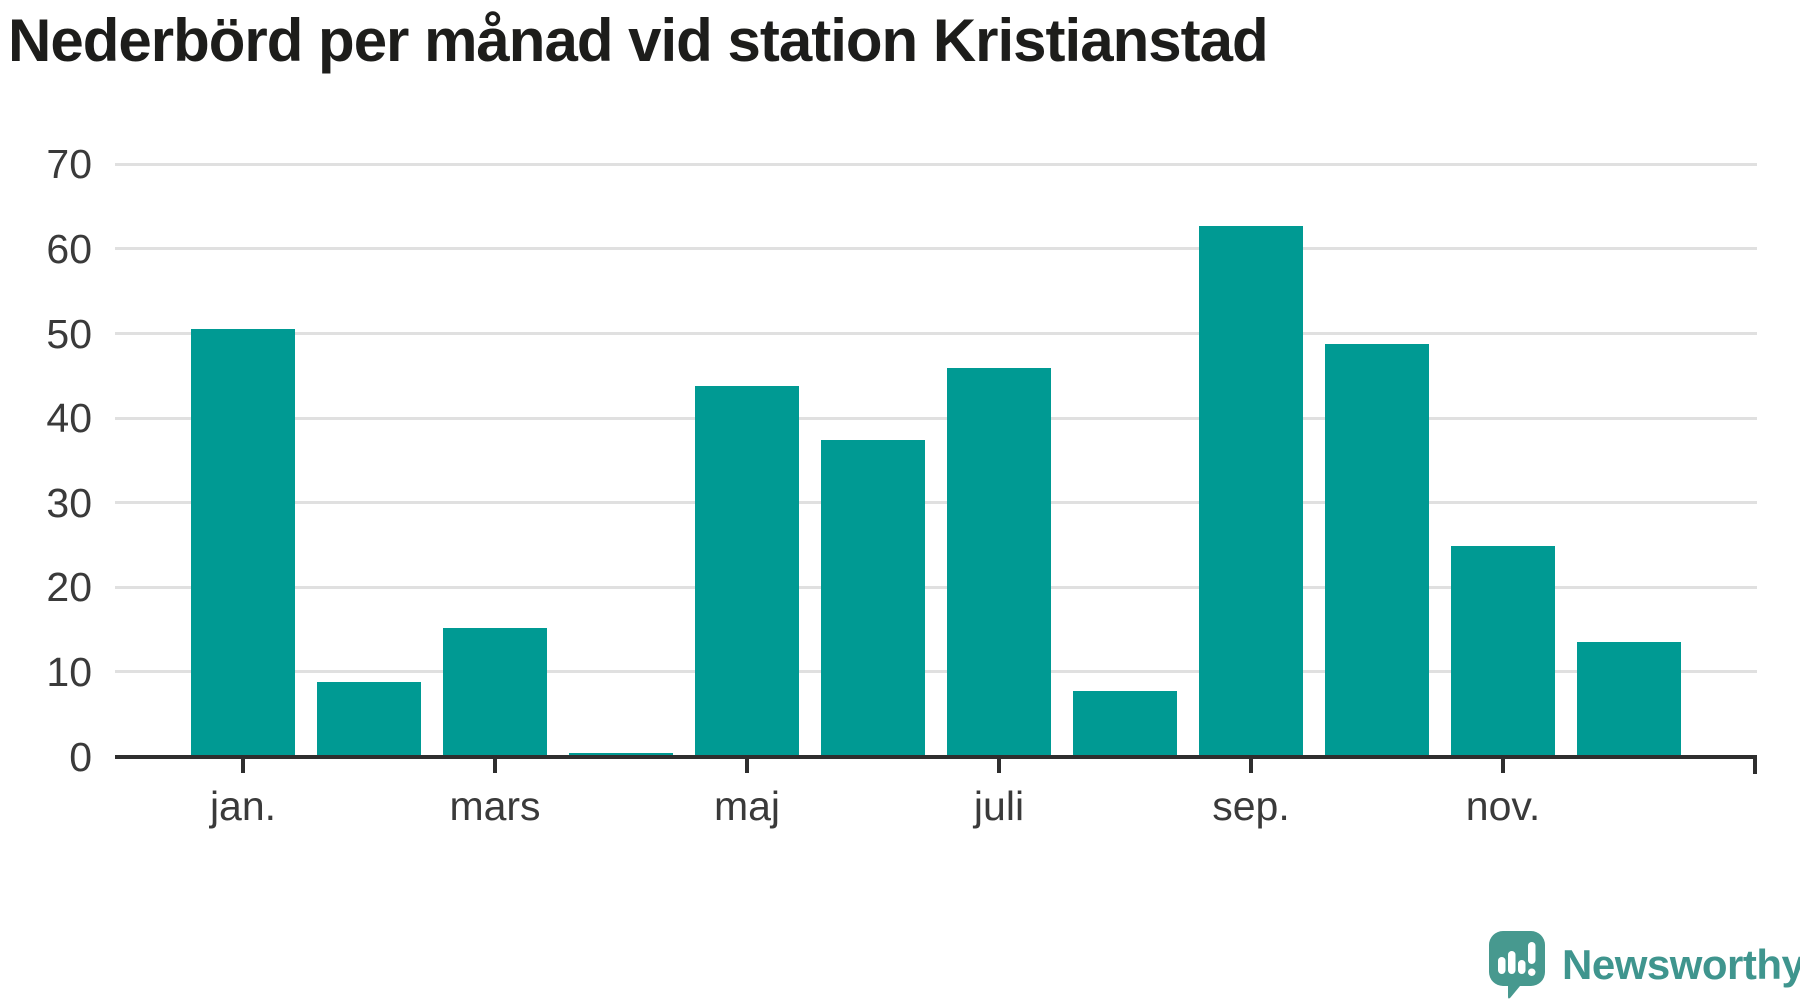 This screenshot has height=1000, width=1800. Describe the element at coordinates (243, 806) in the screenshot. I see `x-axis-tick-label: jan.` at that location.